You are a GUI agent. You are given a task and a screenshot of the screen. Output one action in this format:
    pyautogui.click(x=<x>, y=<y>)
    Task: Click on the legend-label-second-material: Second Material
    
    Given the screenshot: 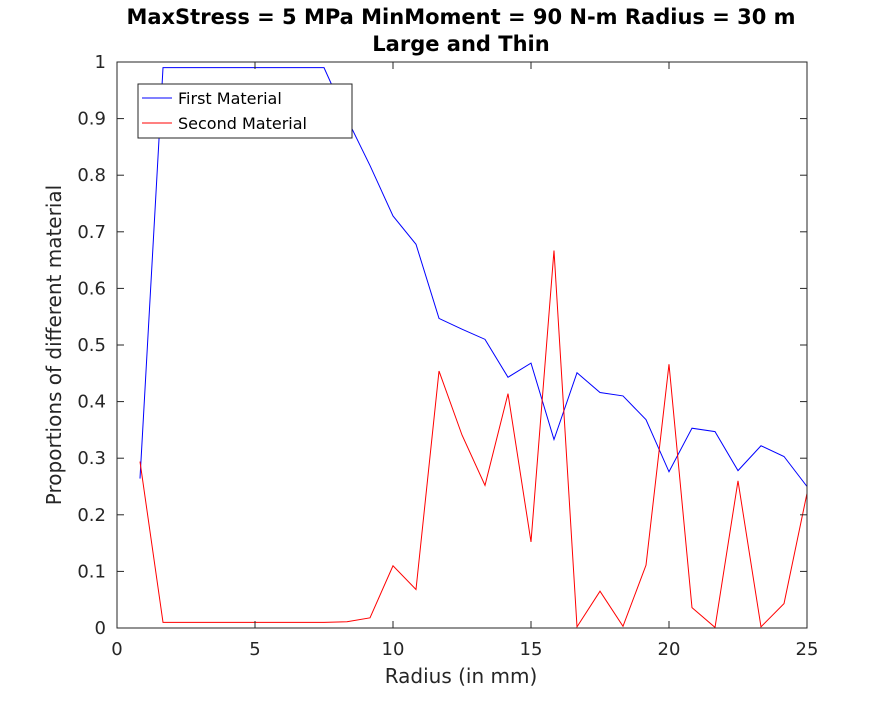 What is the action you would take?
    pyautogui.click(x=242, y=123)
    